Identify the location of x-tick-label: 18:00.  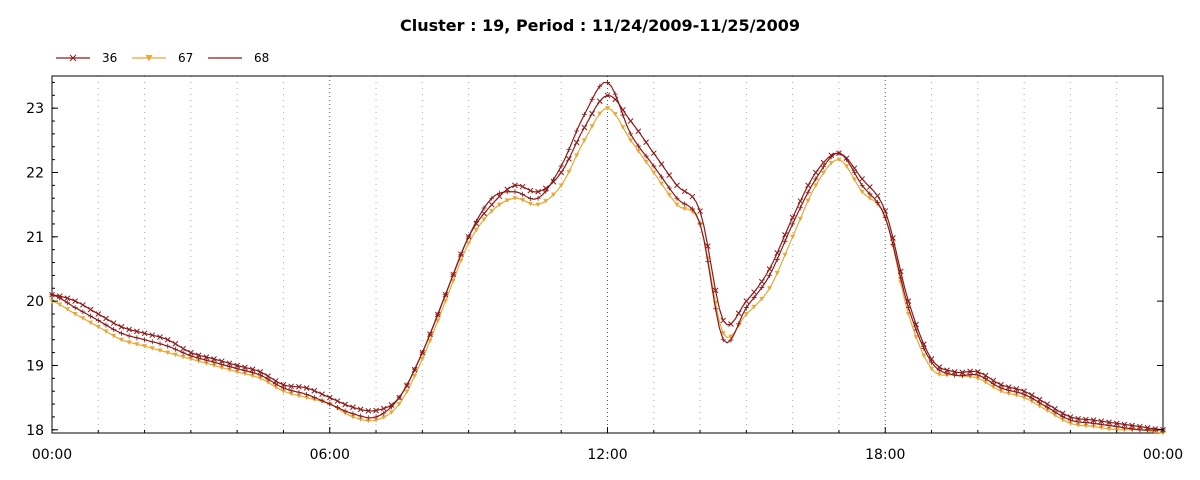
(885, 455).